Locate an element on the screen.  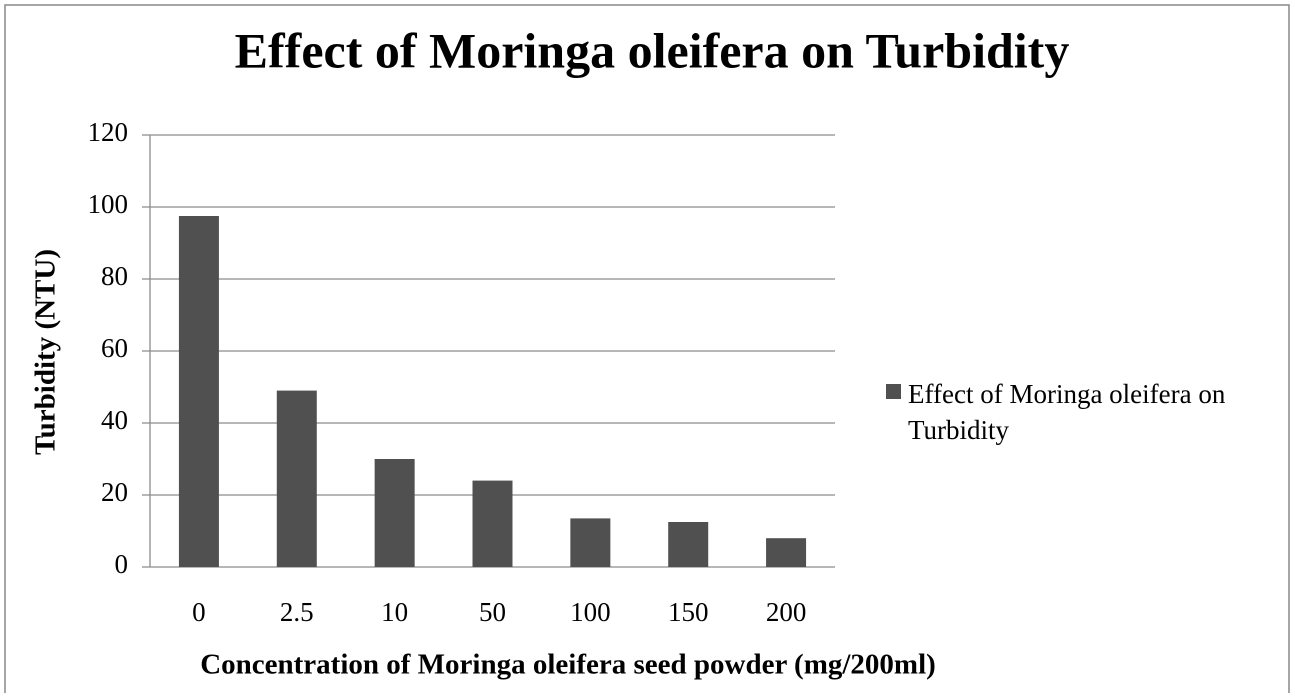
x-tick-label: 0 is located at coordinates (199, 612).